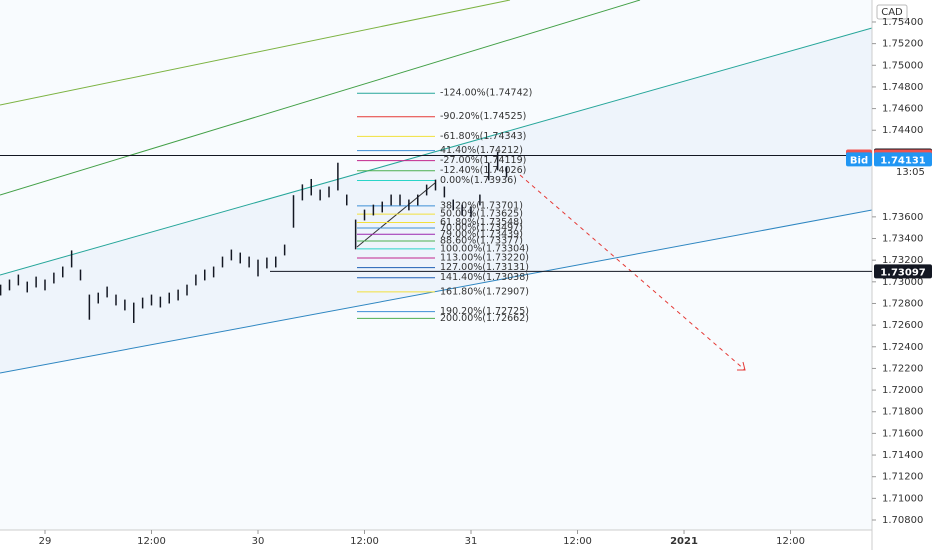 Image resolution: width=932 pixels, height=550 pixels. Describe the element at coordinates (486, 93) in the screenshot. I see `fib-label: -124.00%(1.74742)` at that location.